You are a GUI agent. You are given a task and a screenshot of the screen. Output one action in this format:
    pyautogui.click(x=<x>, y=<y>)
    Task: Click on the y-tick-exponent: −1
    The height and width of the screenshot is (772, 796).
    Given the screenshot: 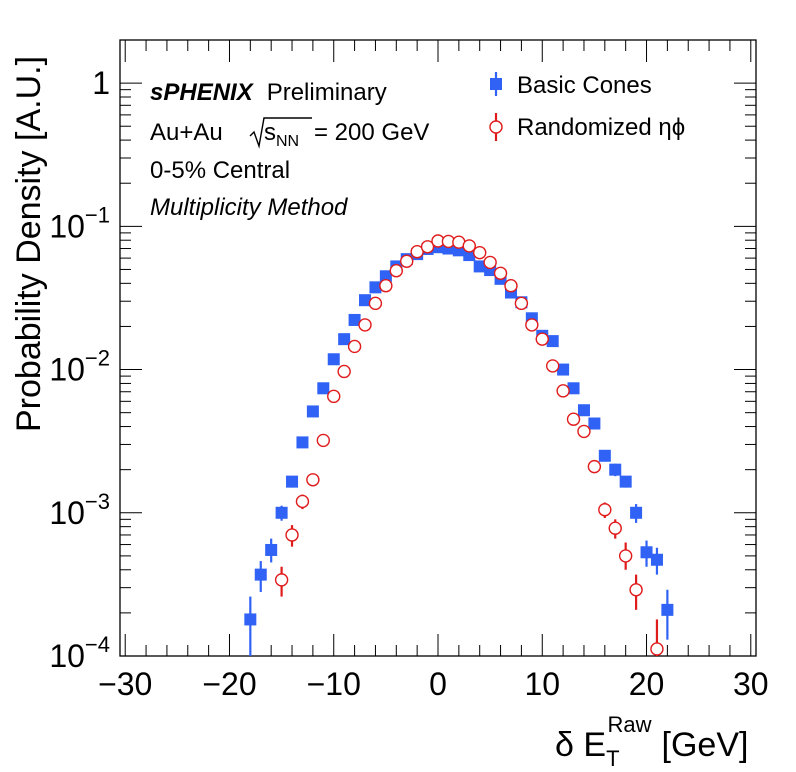 What is the action you would take?
    pyautogui.click(x=97, y=214)
    